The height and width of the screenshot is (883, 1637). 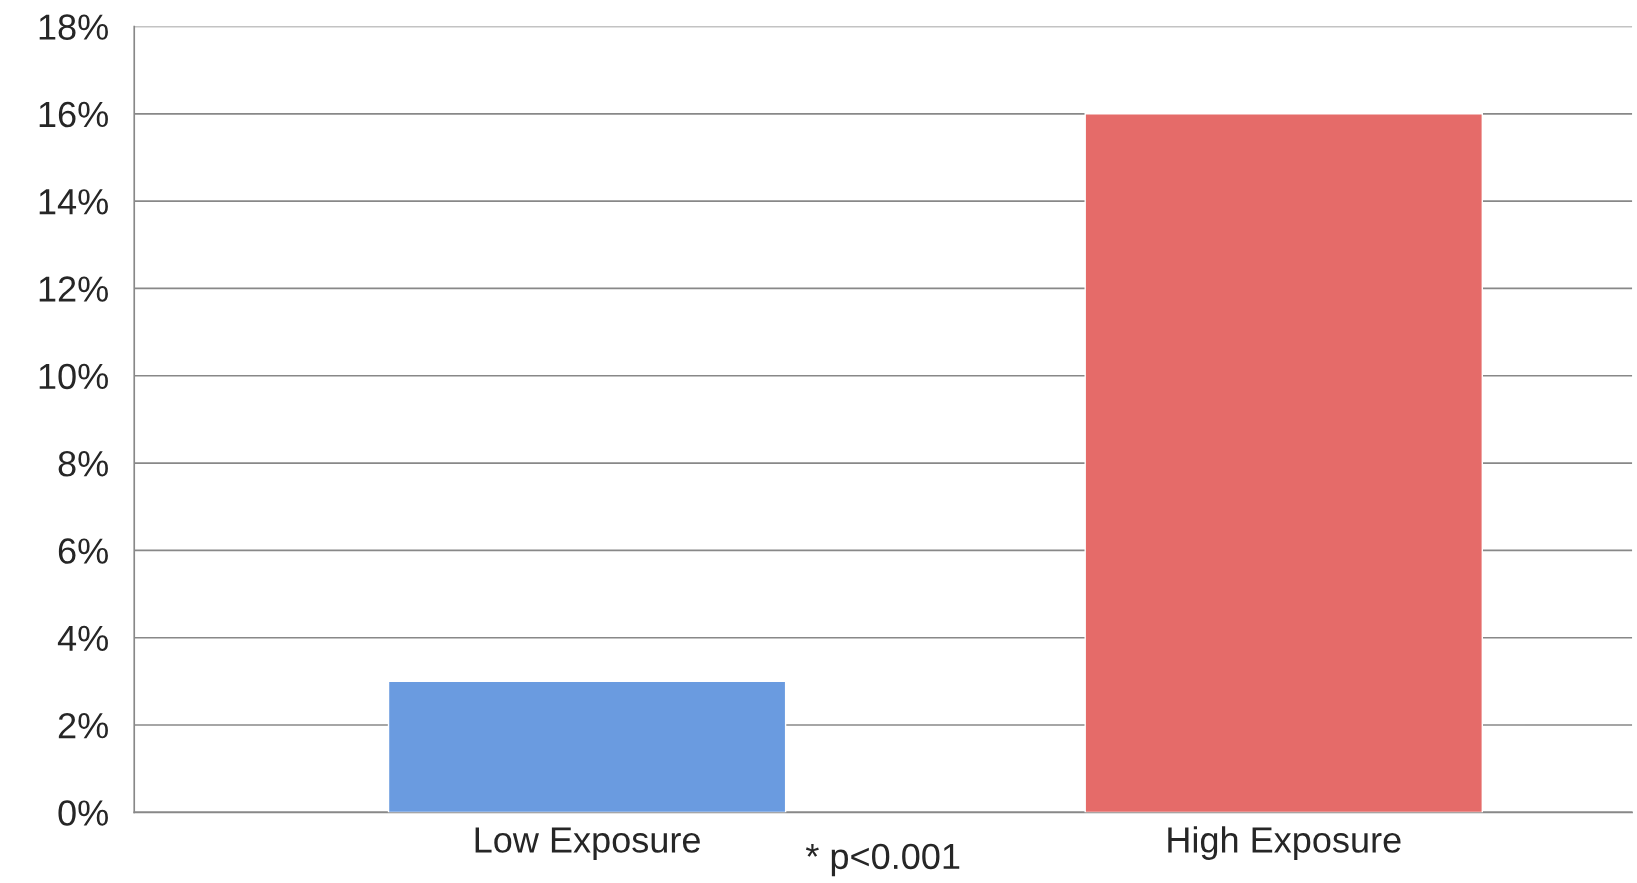 What do you see at coordinates (73, 289) in the screenshot?
I see `y-tick-label: 12%` at bounding box center [73, 289].